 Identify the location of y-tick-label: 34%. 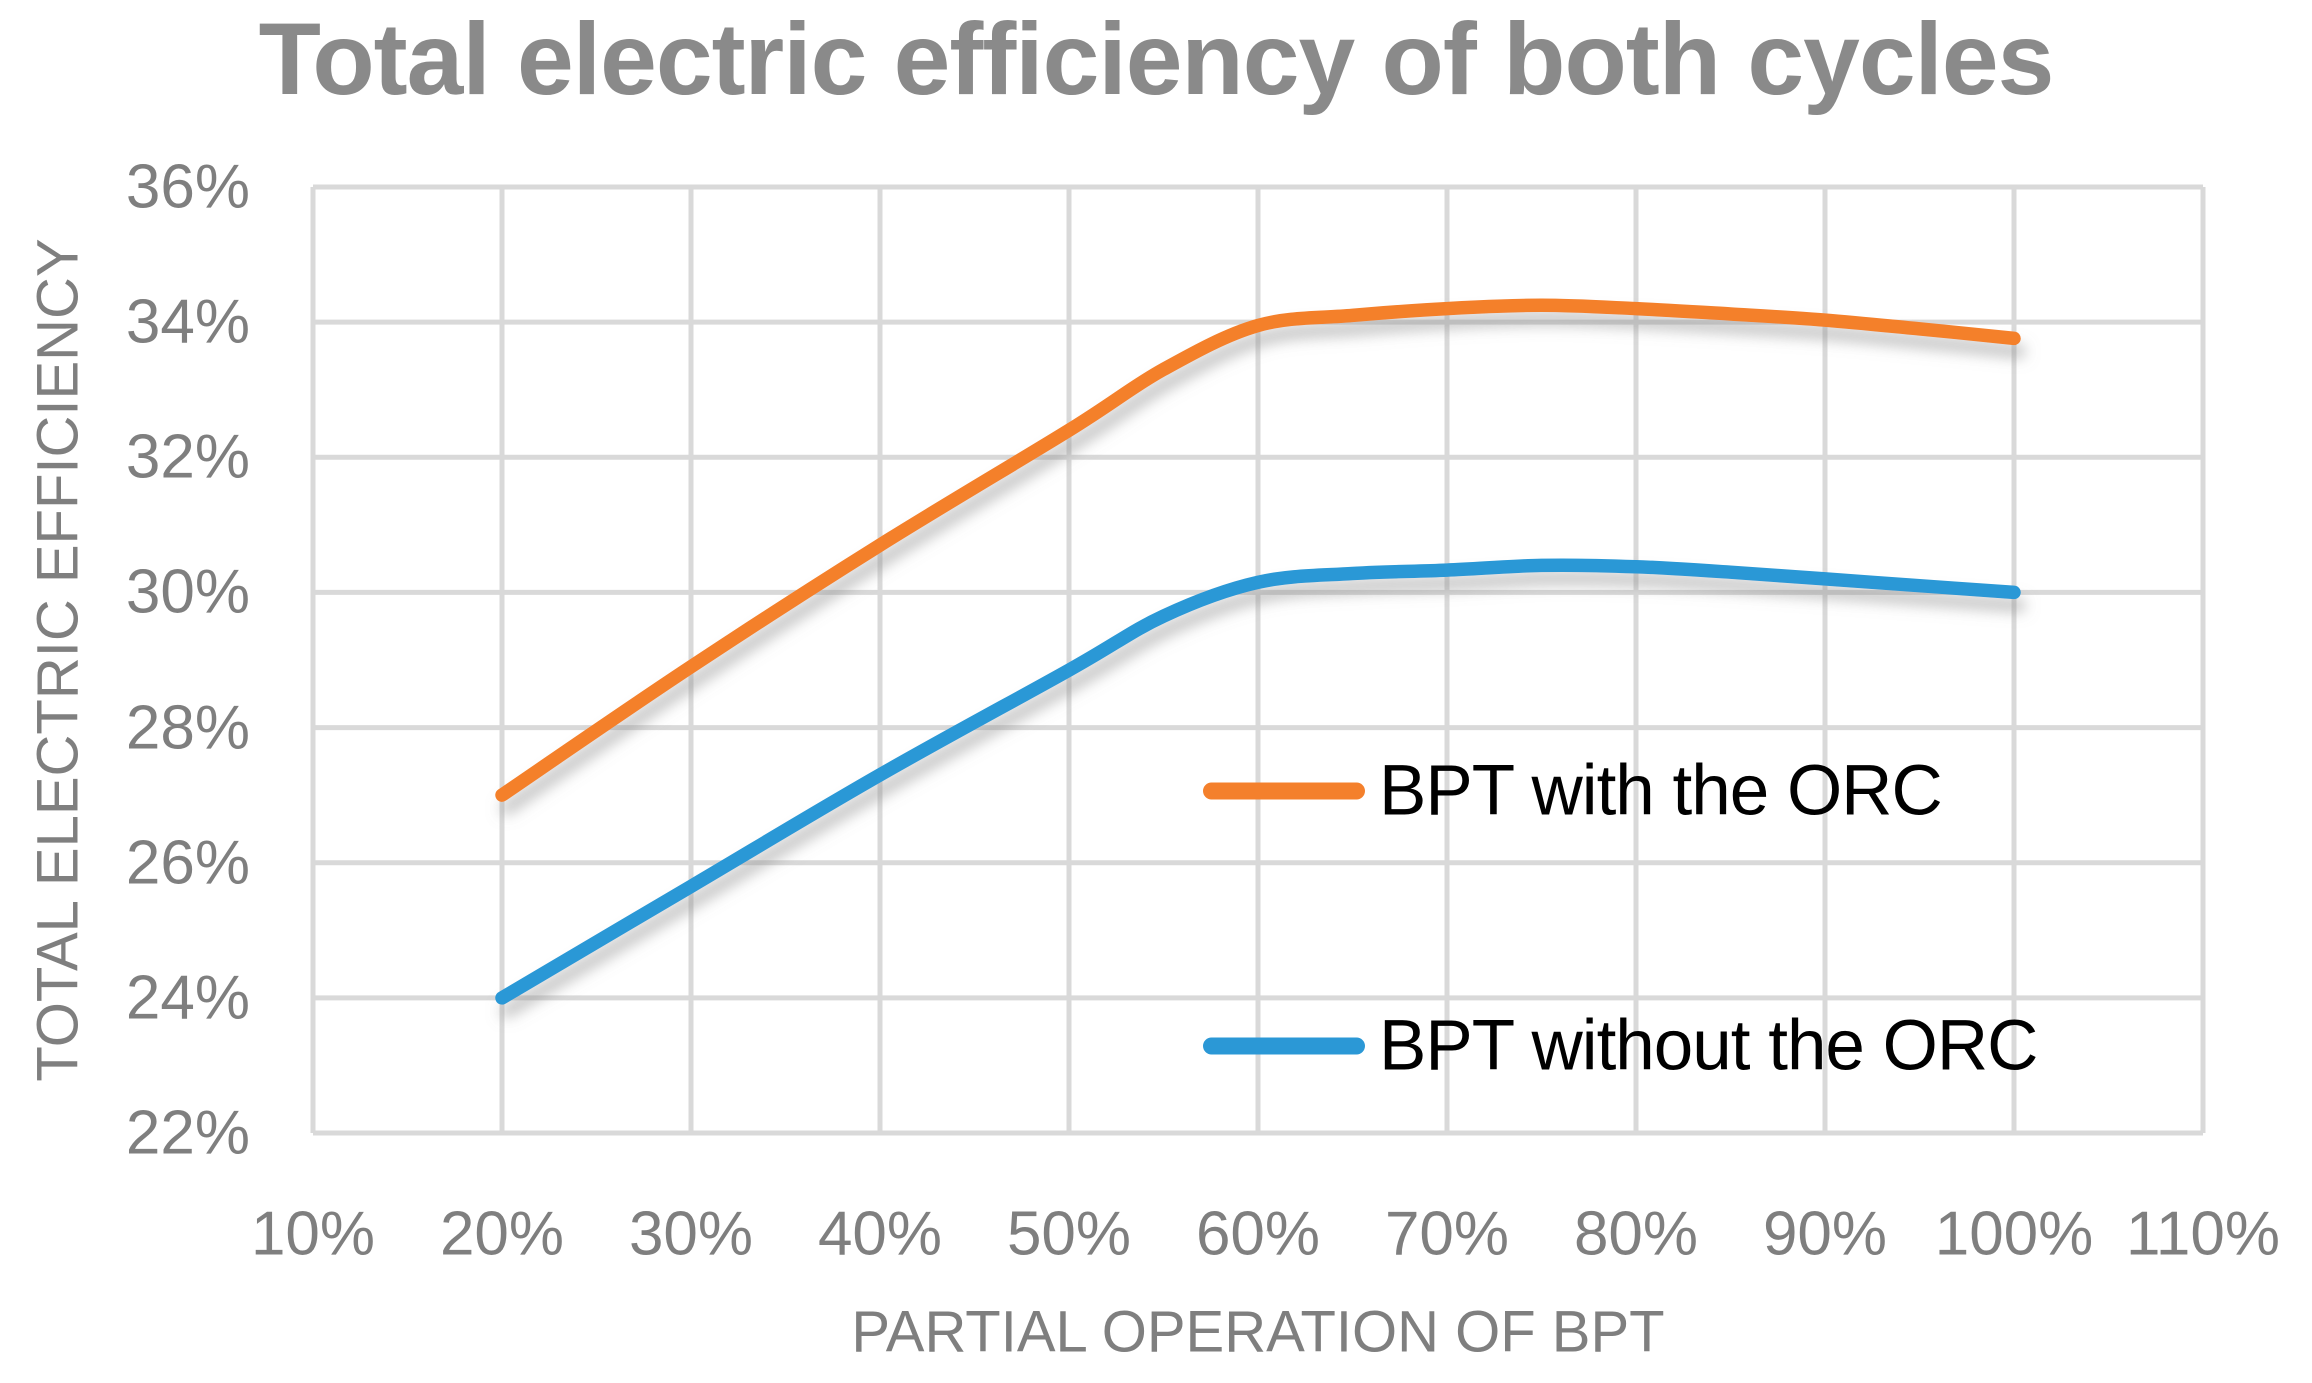
(187, 322).